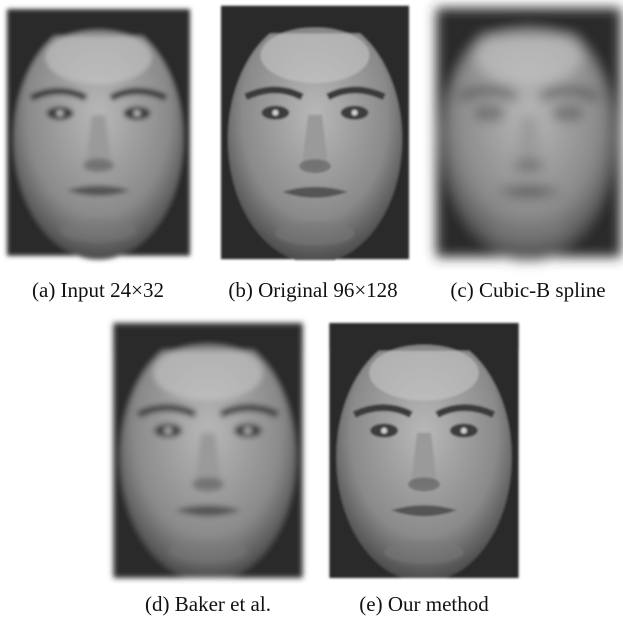  What do you see at coordinates (208, 604) in the screenshot?
I see `caption: (d) Baker et al.` at bounding box center [208, 604].